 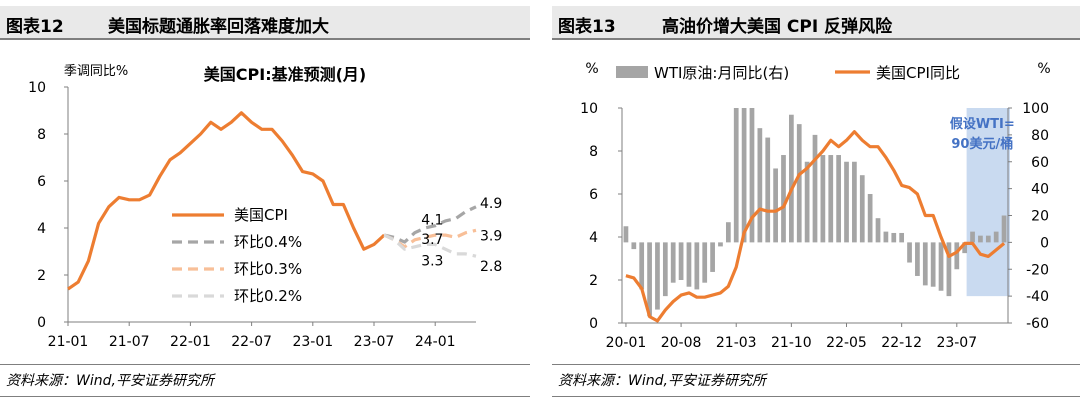 What do you see at coordinates (37, 88) in the screenshot?
I see `y-tick-label: 10` at bounding box center [37, 88].